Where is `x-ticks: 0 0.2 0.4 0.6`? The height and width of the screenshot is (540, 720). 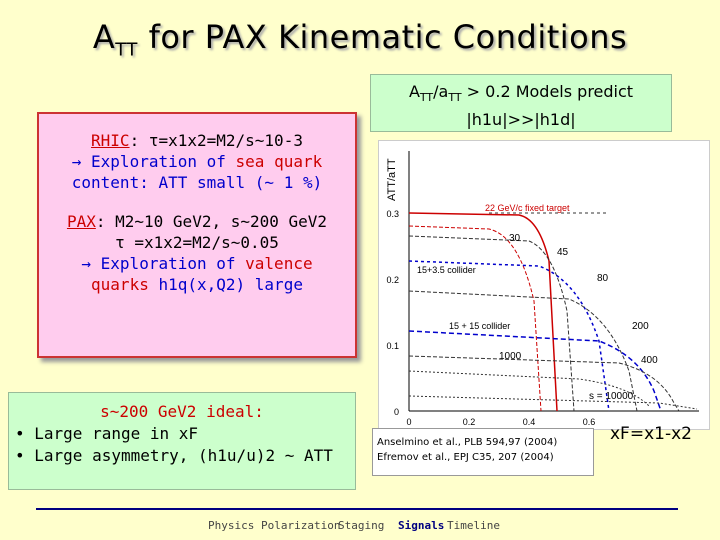 x-ticks: 0 0.2 0.4 0.6 is located at coordinates (500, 422).